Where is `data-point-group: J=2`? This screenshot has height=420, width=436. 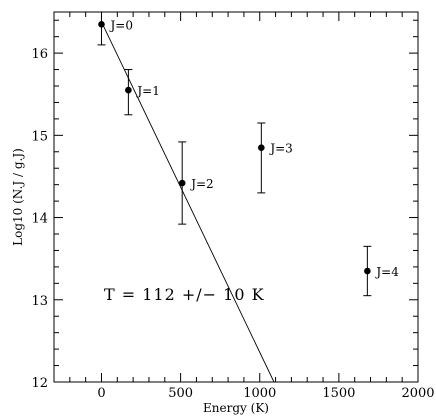
data-point-group: J=2 is located at coordinates (196, 183).